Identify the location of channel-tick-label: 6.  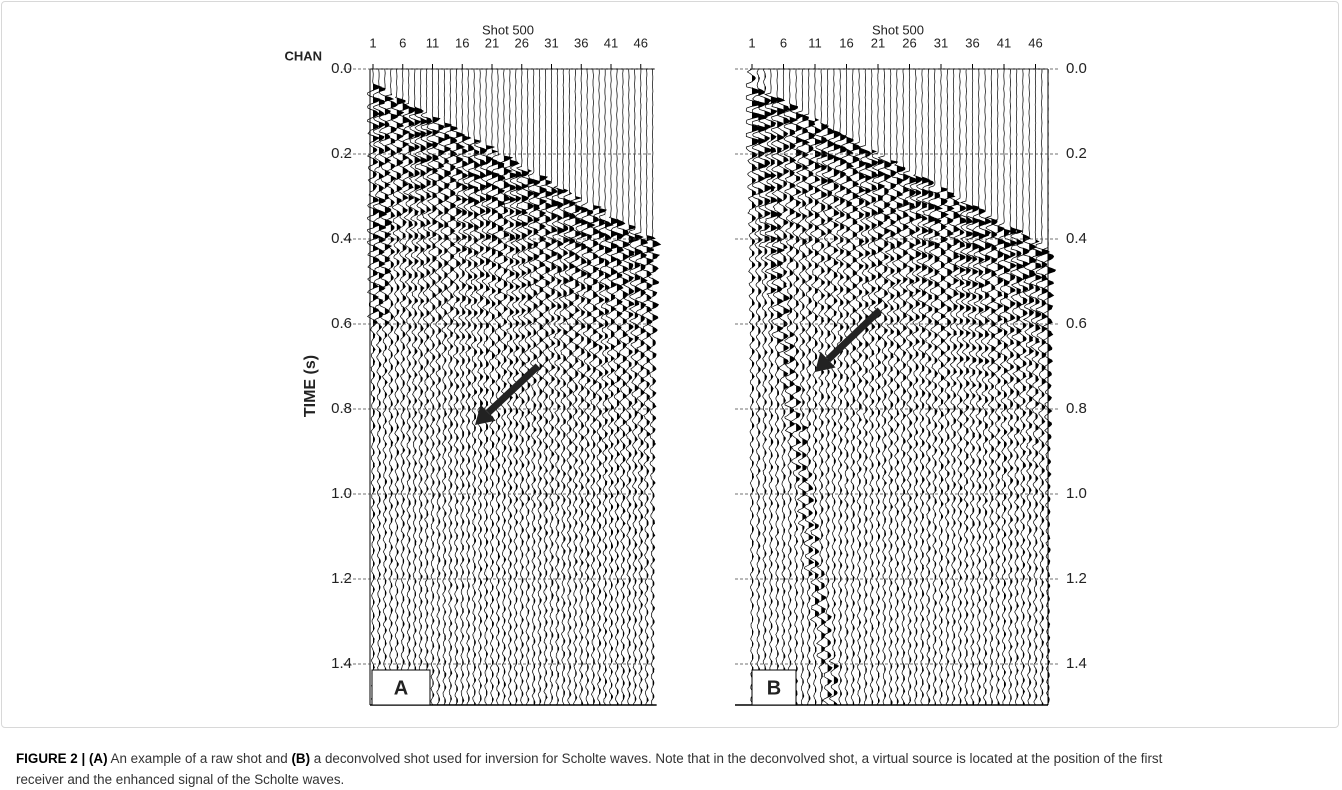
(402, 42).